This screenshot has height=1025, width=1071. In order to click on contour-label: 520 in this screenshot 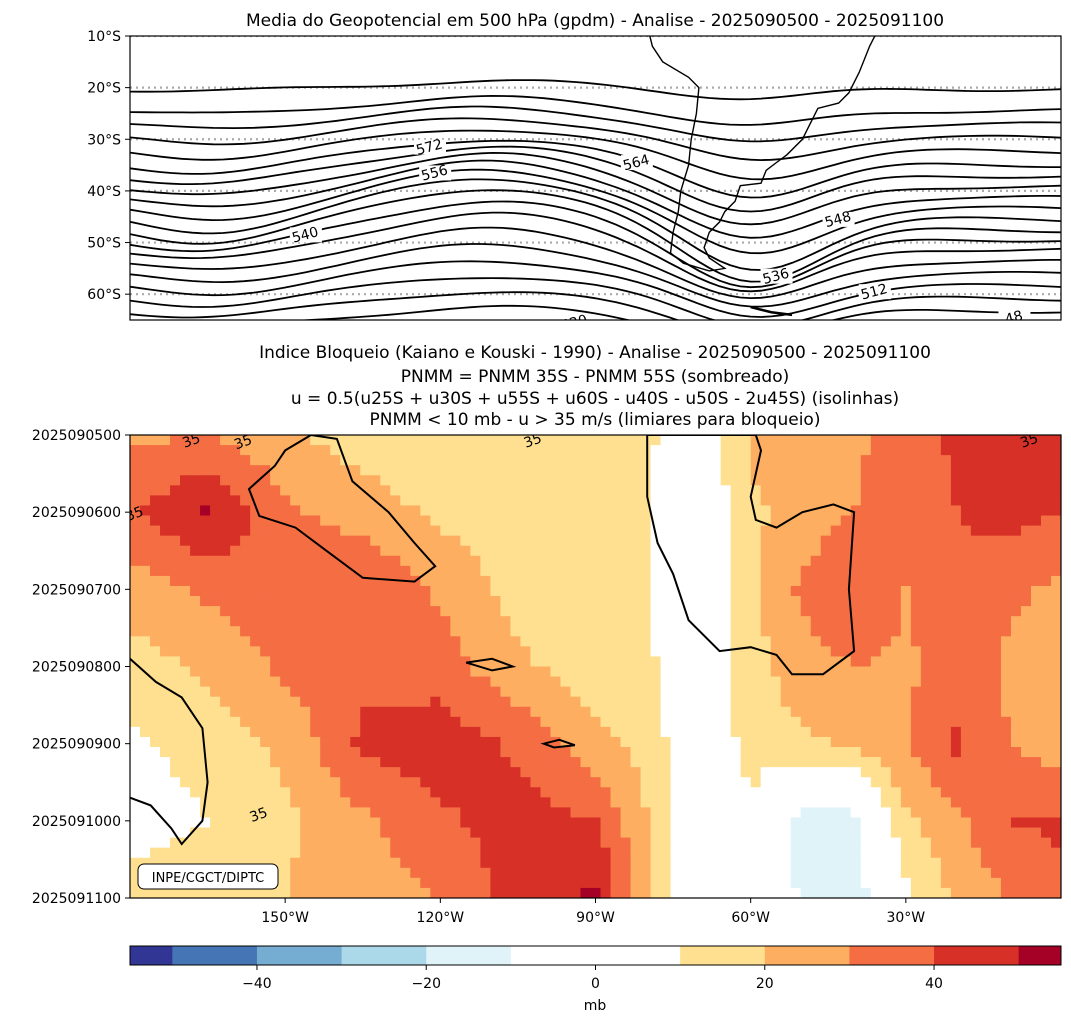, I will do `click(574, 323)`.